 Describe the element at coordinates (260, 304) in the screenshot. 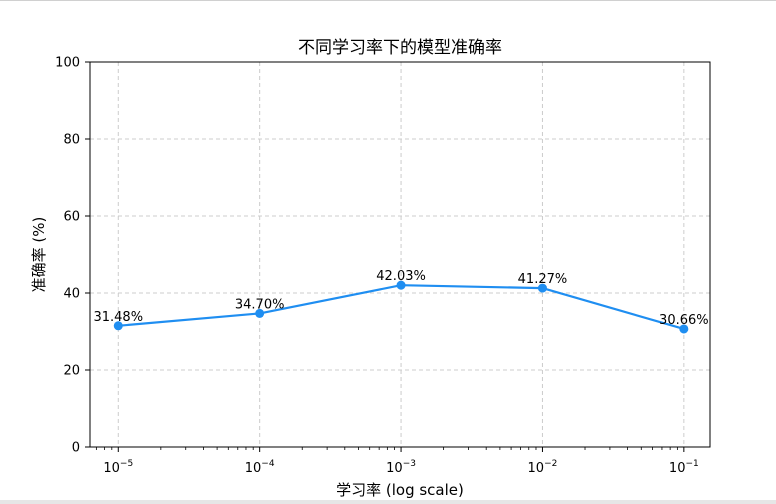

I see `data-label: 34.70%` at that location.